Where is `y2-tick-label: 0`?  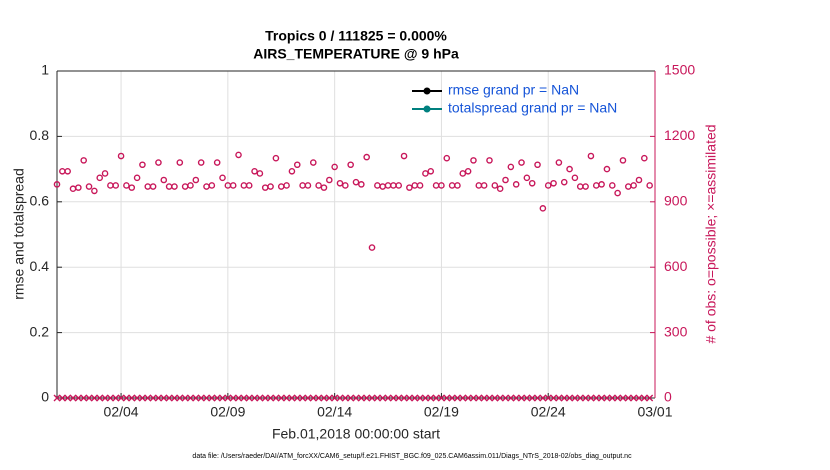 y2-tick-label: 0 is located at coordinates (668, 397).